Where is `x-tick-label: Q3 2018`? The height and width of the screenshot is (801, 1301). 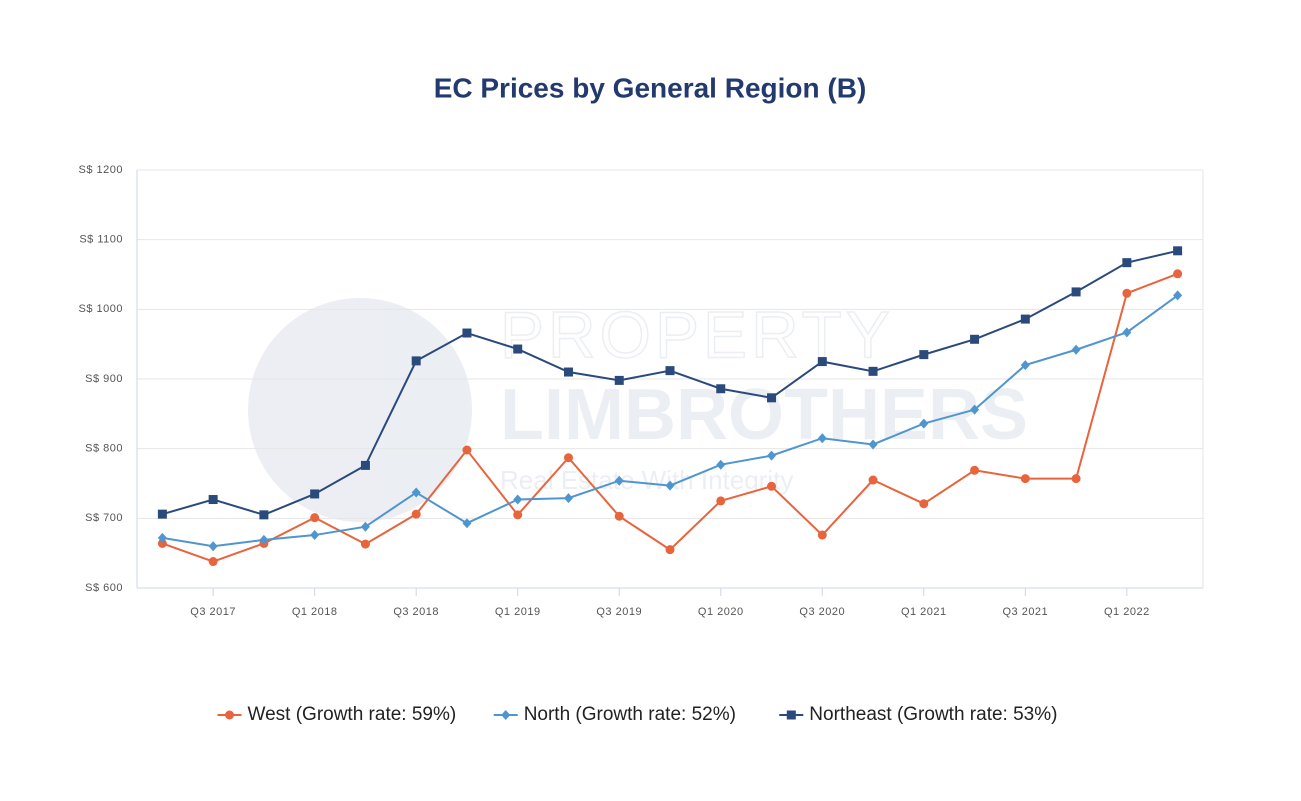
x-tick-label: Q3 2018 is located at coordinates (416, 612).